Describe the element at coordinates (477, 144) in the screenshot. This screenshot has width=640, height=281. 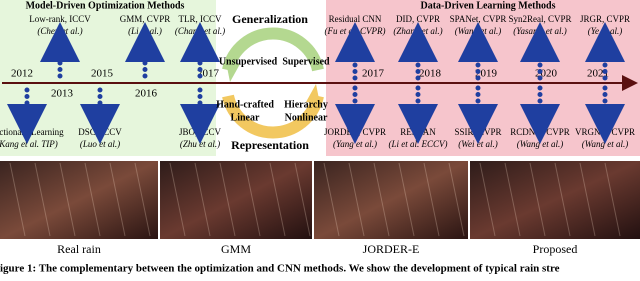
I see `method-ref: (Wei et al.)` at that location.